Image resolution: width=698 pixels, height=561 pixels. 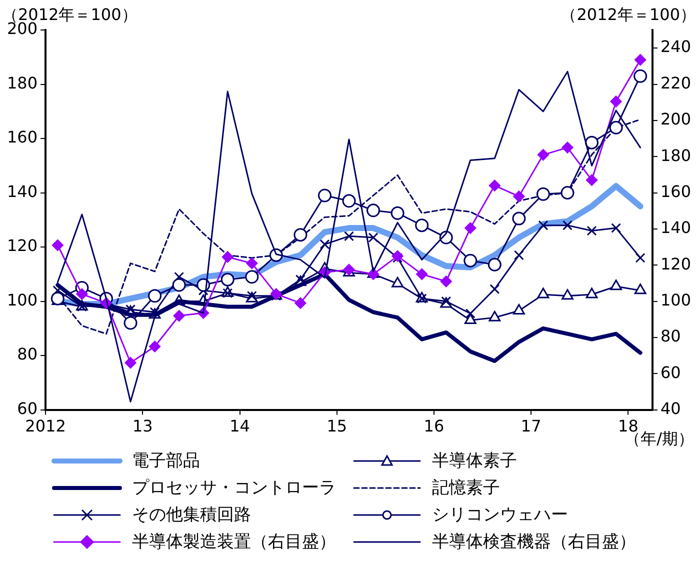 What do you see at coordinates (27, 408) in the screenshot?
I see `y-tick-label: 60` at bounding box center [27, 408].